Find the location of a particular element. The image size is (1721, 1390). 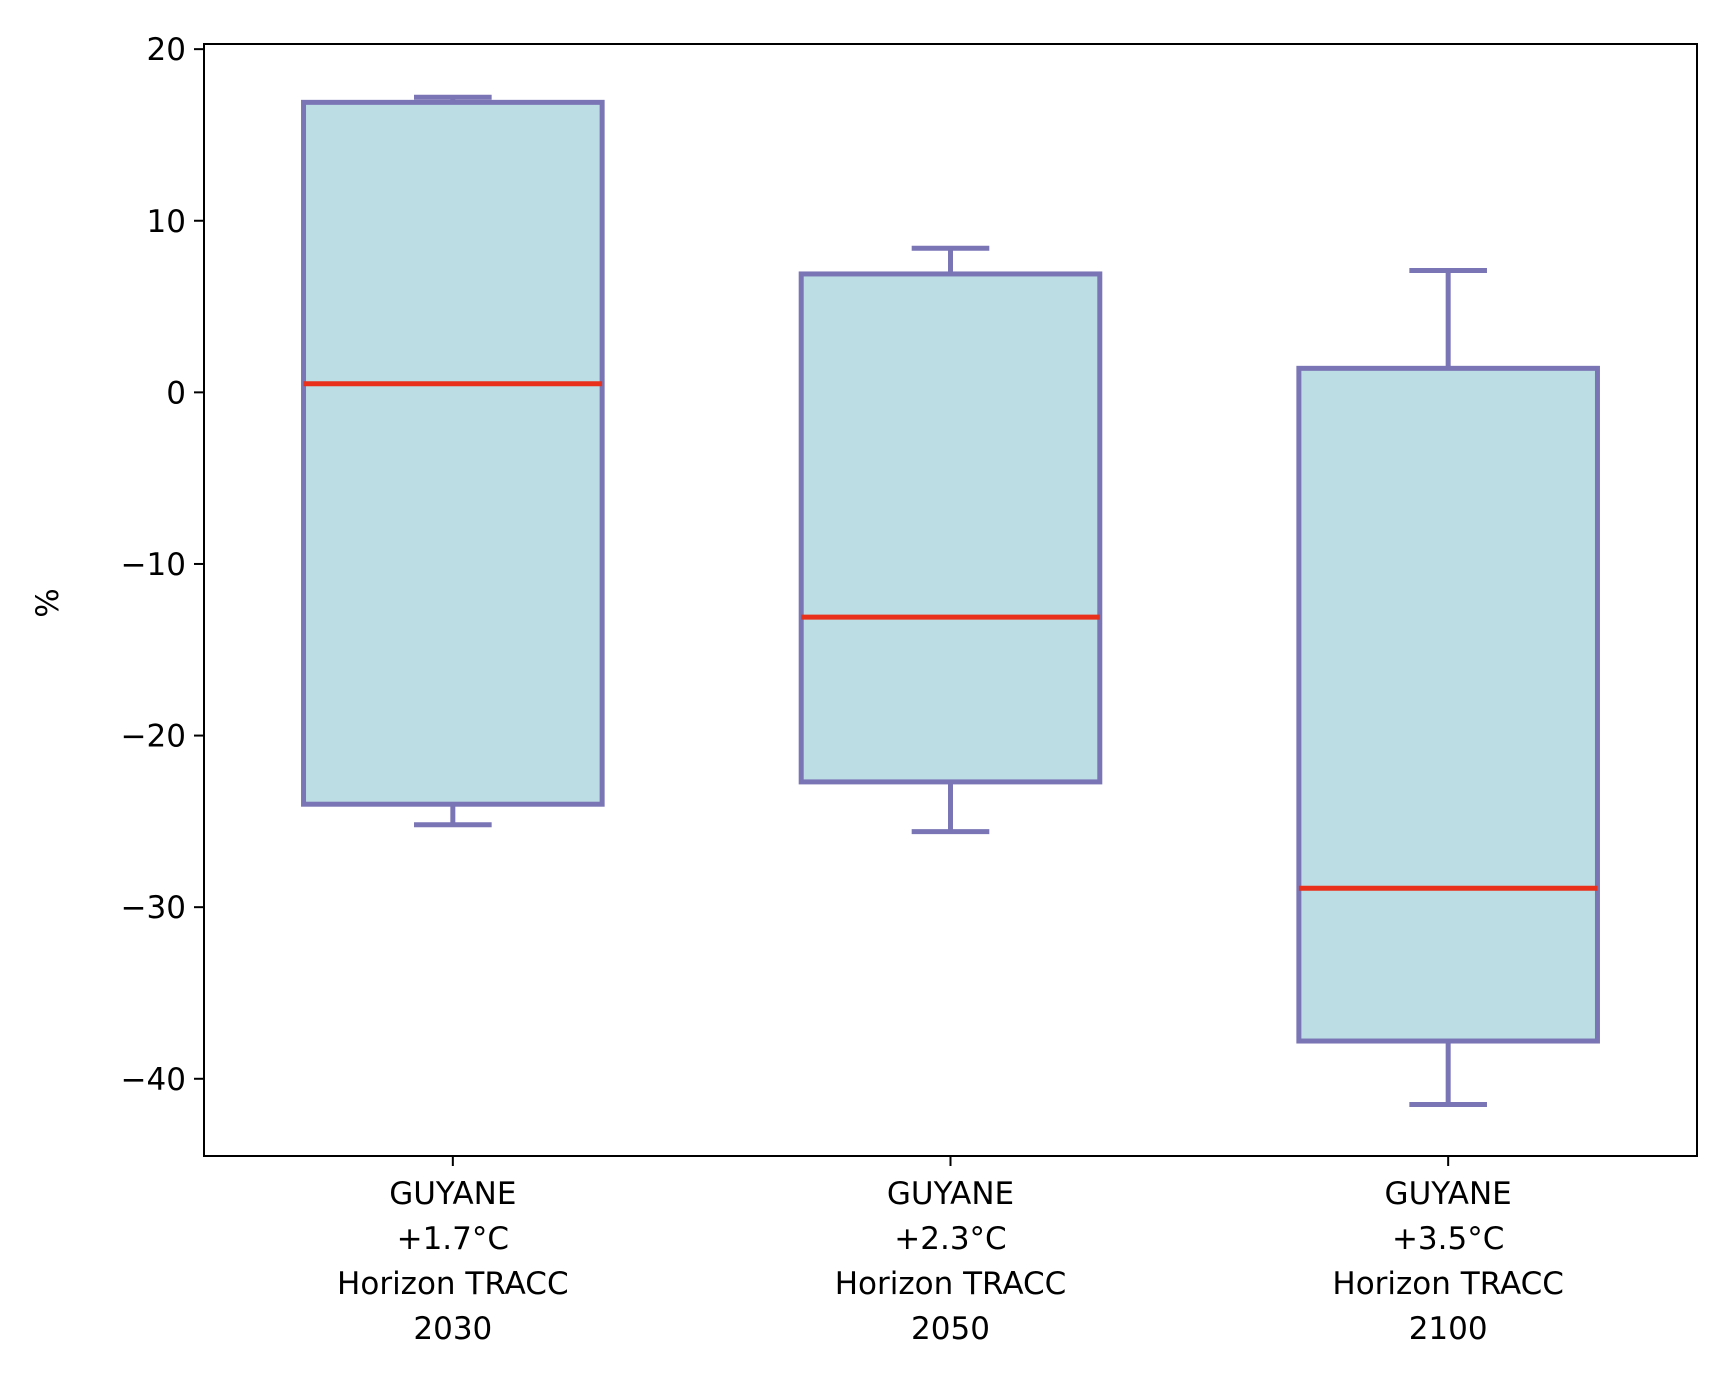

x-tick-label-line: 2030 is located at coordinates (452, 1329).